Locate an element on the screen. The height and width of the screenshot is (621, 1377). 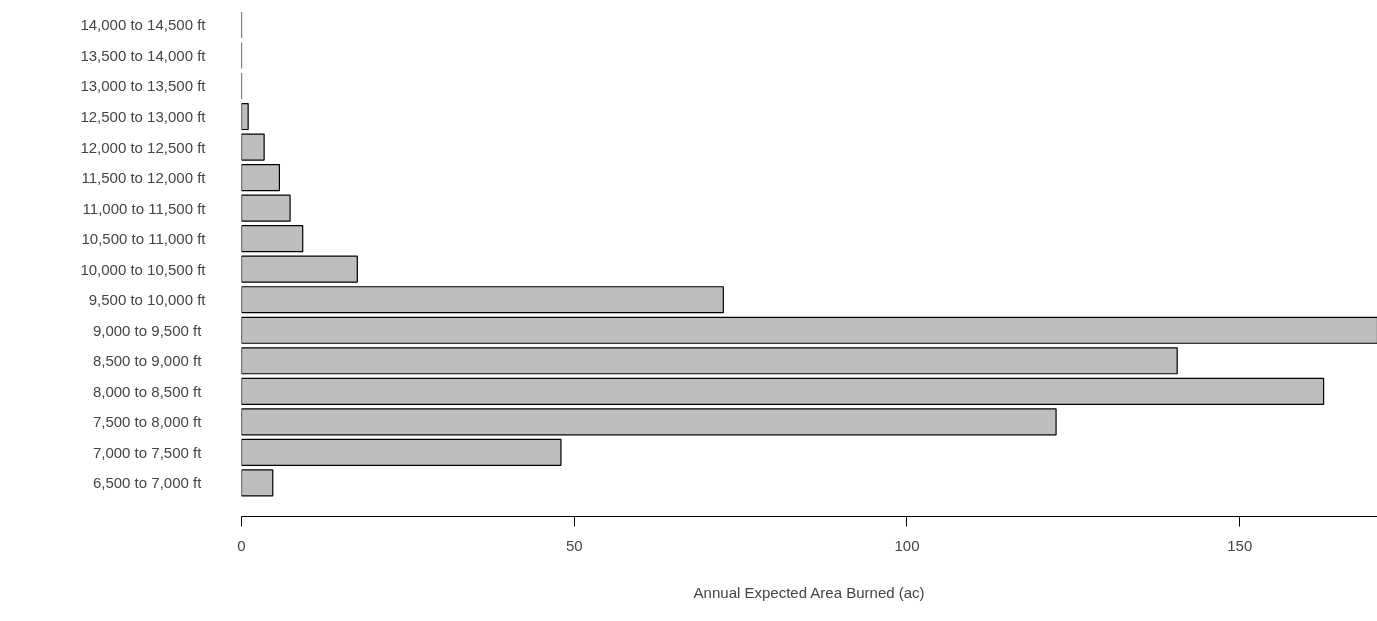
y-tick-label: 8,000 to 8,500 ft is located at coordinates (147, 391).